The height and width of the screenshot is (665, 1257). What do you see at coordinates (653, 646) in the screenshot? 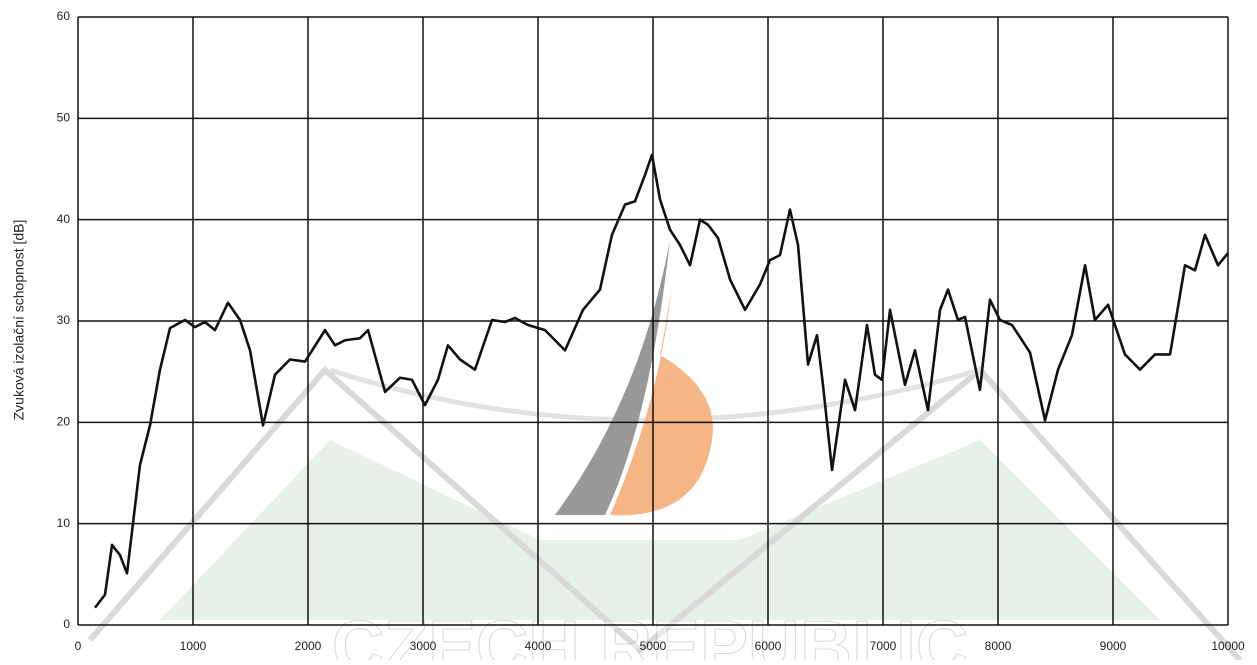
I see `x-tick-label: 5000` at bounding box center [653, 646].